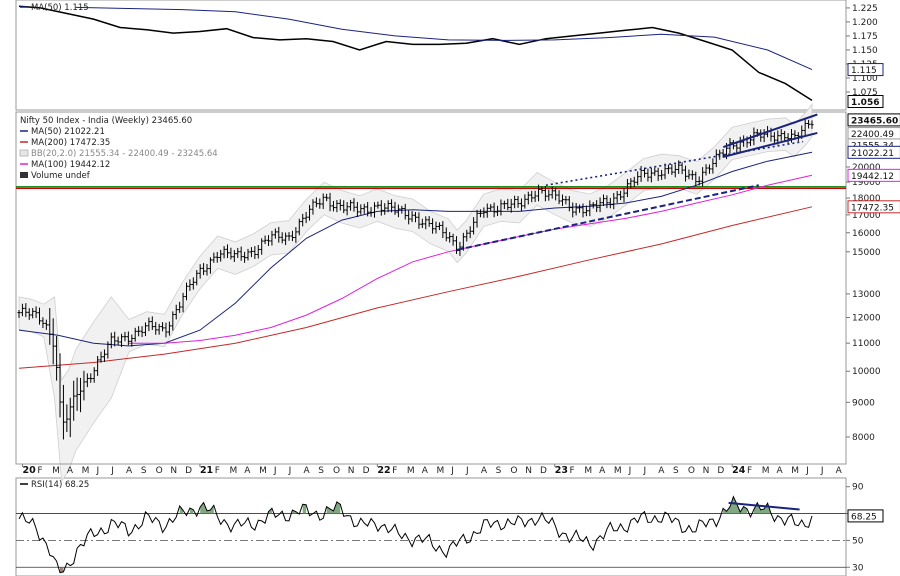  I want to click on price-y-tick-label: 12000, so click(866, 319).